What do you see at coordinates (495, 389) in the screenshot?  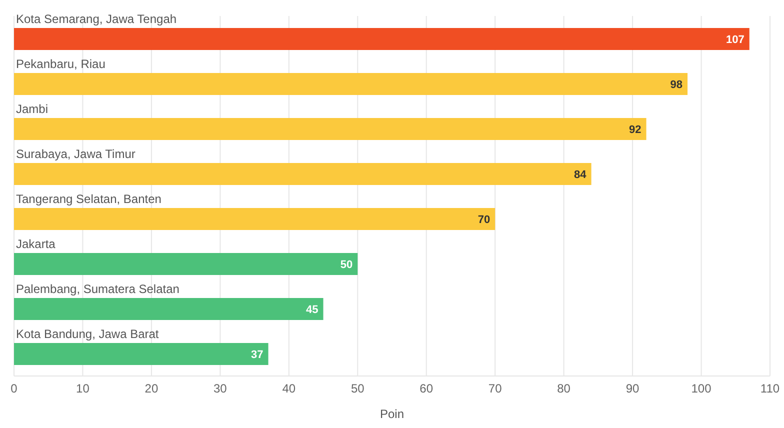 I see `x-tick-label: 70` at bounding box center [495, 389].